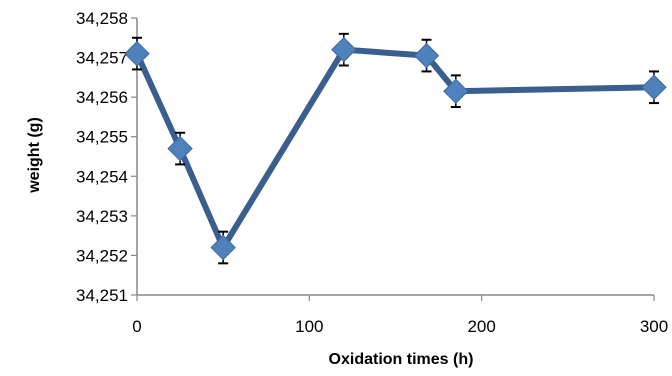  What do you see at coordinates (309, 326) in the screenshot?
I see `x-tick-label: 100` at bounding box center [309, 326].